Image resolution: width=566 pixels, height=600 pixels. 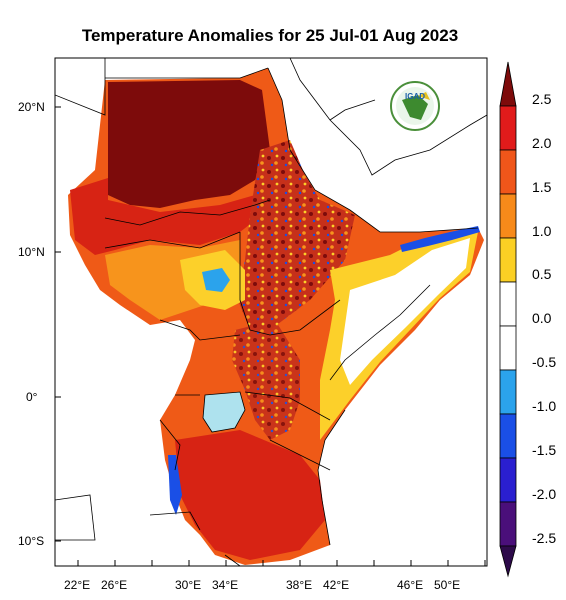 What do you see at coordinates (31, 107) in the screenshot?
I see `lat-label: 20°N` at bounding box center [31, 107].